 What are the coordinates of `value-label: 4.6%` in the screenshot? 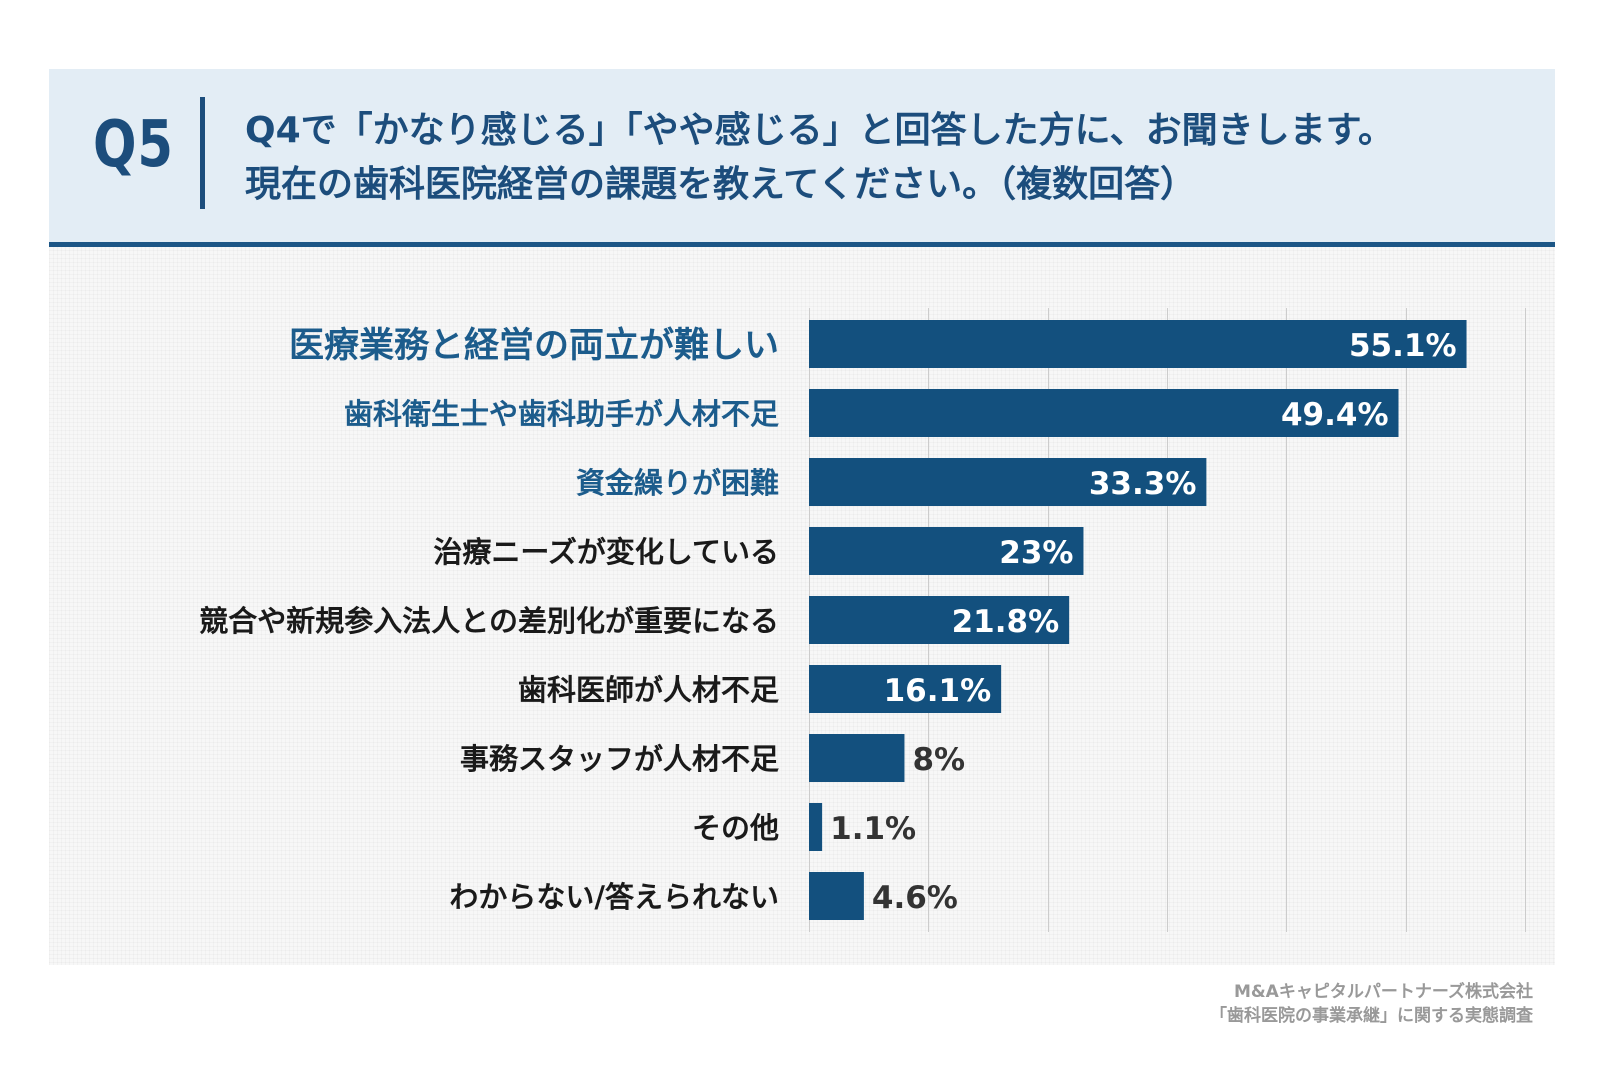 It's located at (915, 898).